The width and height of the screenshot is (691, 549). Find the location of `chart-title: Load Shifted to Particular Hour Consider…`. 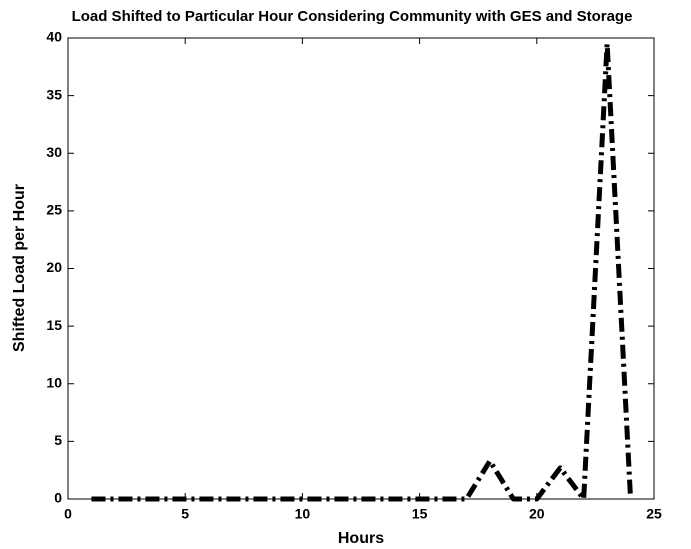

chart-title: Load Shifted to Particular Hour Consider… is located at coordinates (352, 16).